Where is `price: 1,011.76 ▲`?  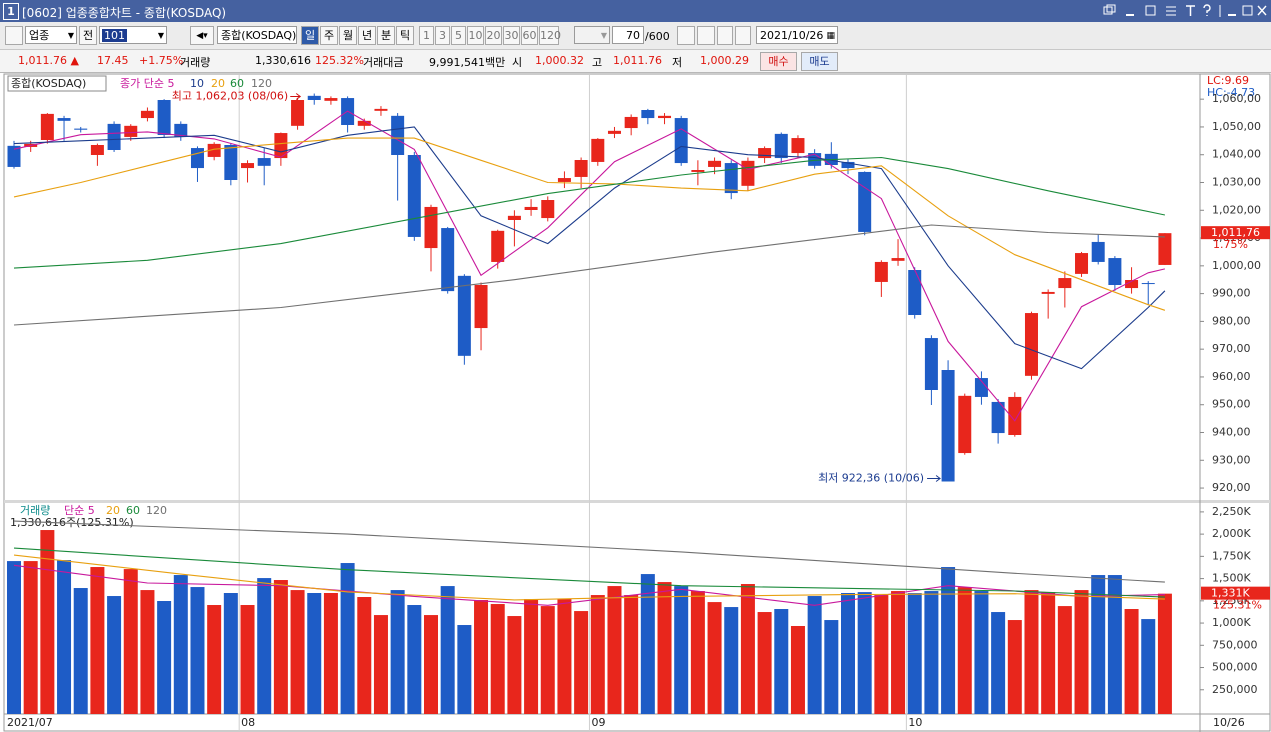
price: 1,011.76 ▲ is located at coordinates (48, 60).